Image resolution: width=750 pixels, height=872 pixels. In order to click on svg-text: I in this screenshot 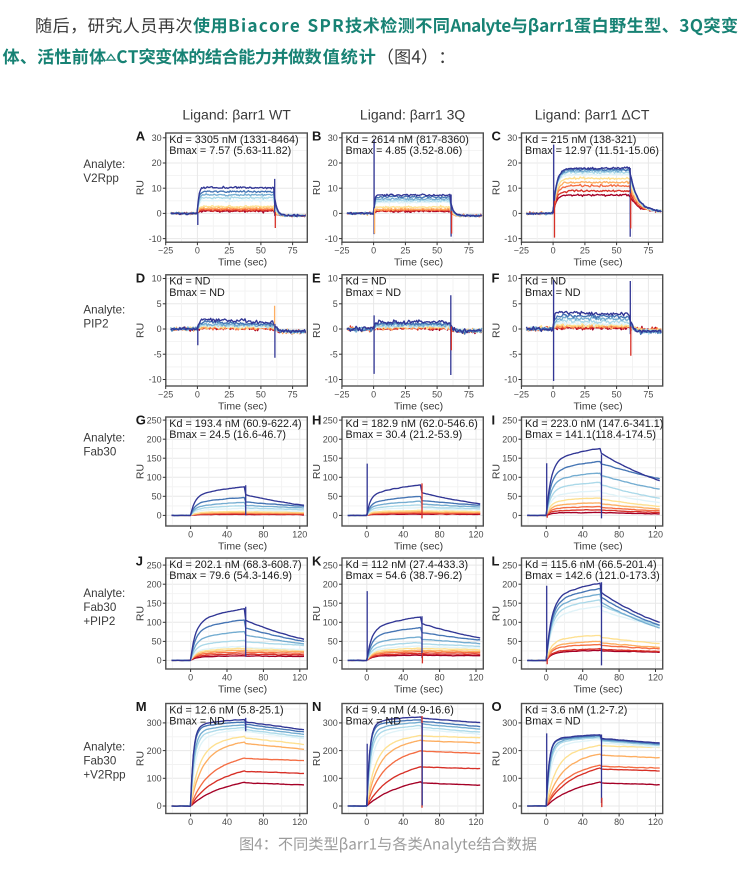, I will do `click(494, 420)`.